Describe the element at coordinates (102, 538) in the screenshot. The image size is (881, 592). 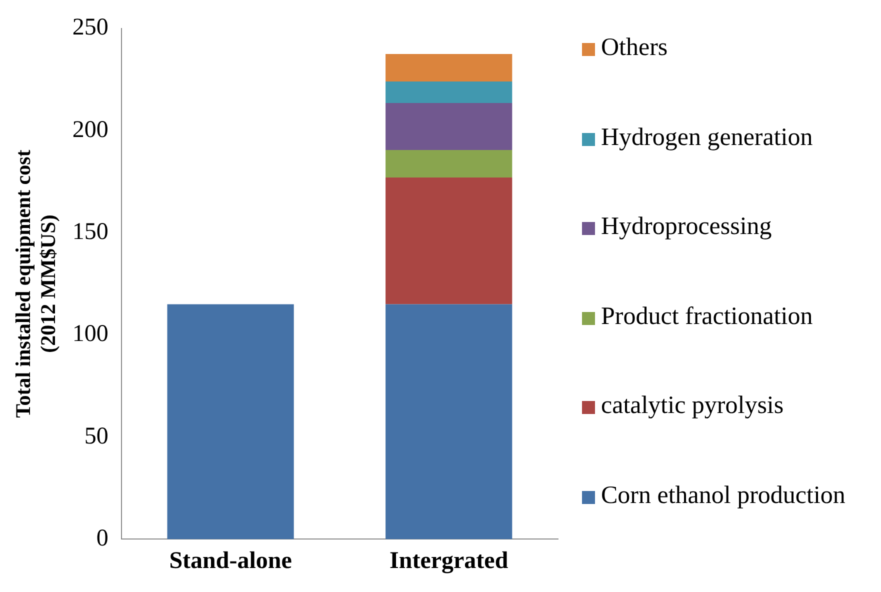
I see `y-tick-label: 0` at that location.